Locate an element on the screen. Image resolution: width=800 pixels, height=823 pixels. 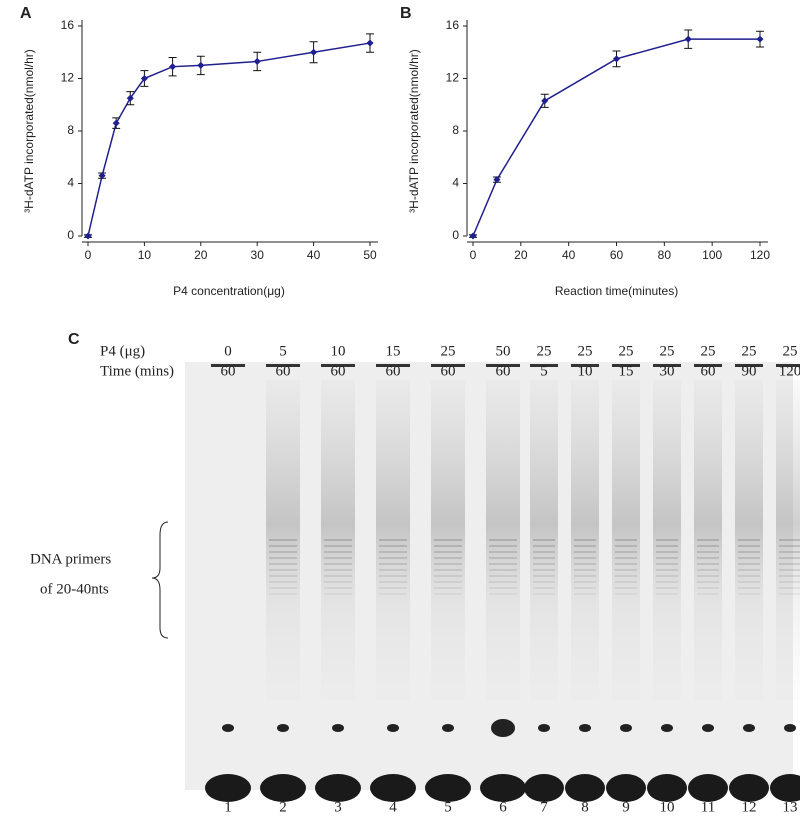
lane-number: 8 is located at coordinates (585, 807).